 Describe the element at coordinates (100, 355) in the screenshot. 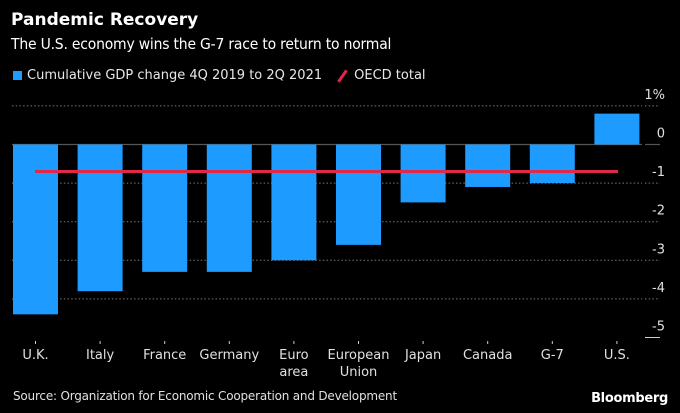

I see `x-tick-label: Italy` at that location.